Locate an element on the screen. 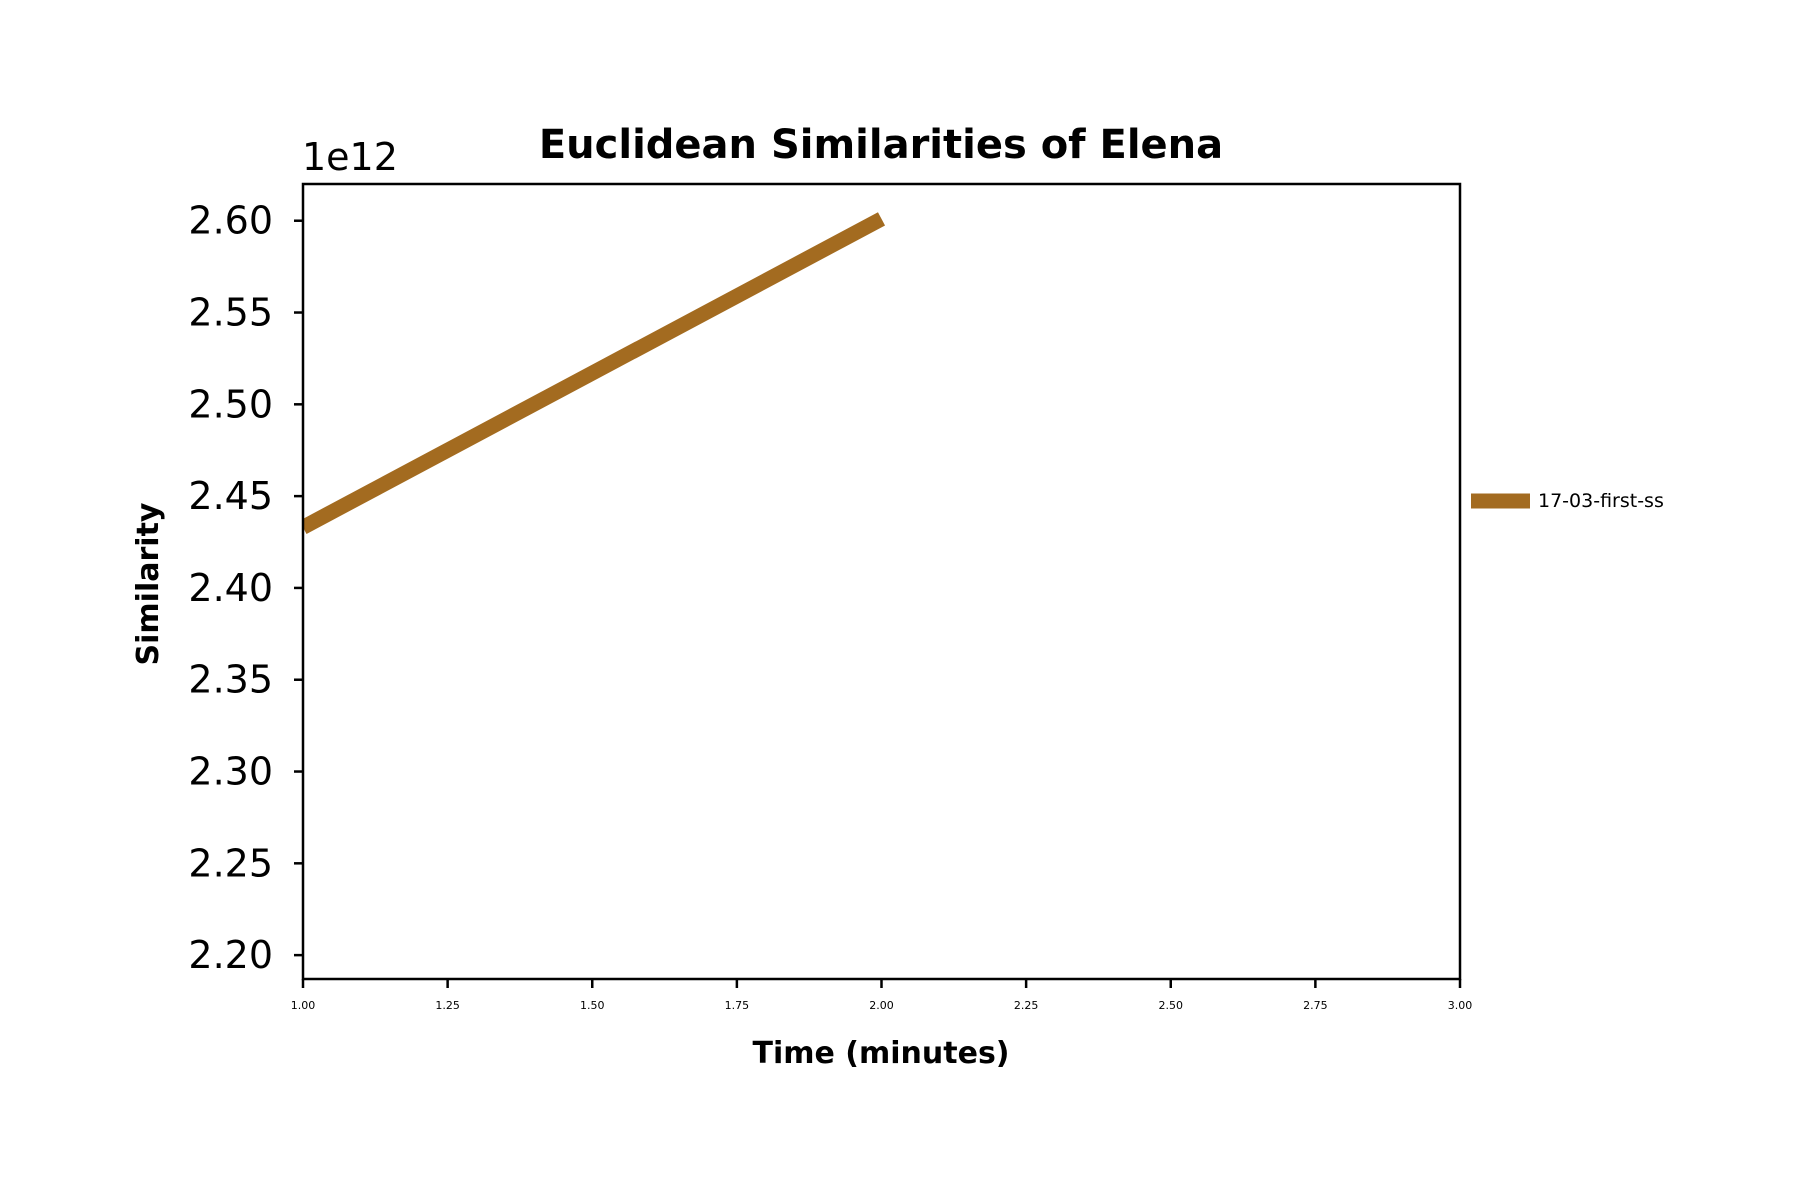 The width and height of the screenshot is (1800, 1200). x-tick-label: 1.25 is located at coordinates (447, 1005).